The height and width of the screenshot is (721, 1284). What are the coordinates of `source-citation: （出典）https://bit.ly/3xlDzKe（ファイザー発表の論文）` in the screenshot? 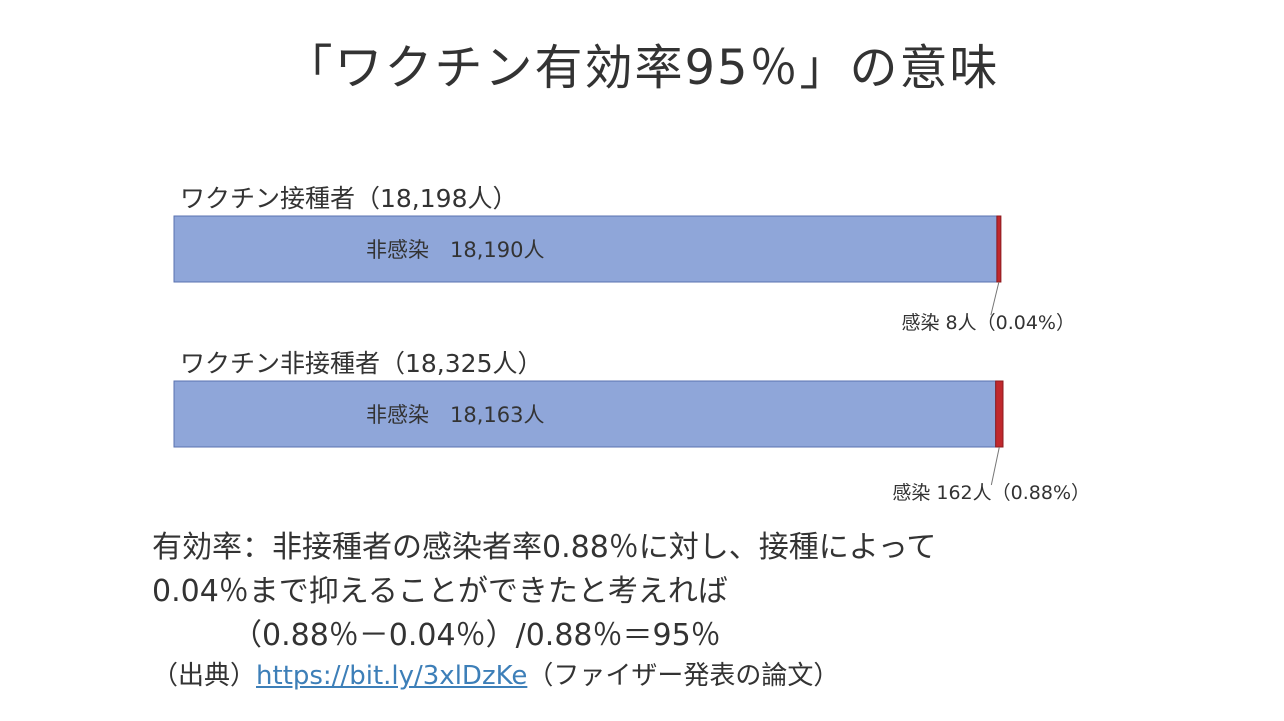 It's located at (495, 673).